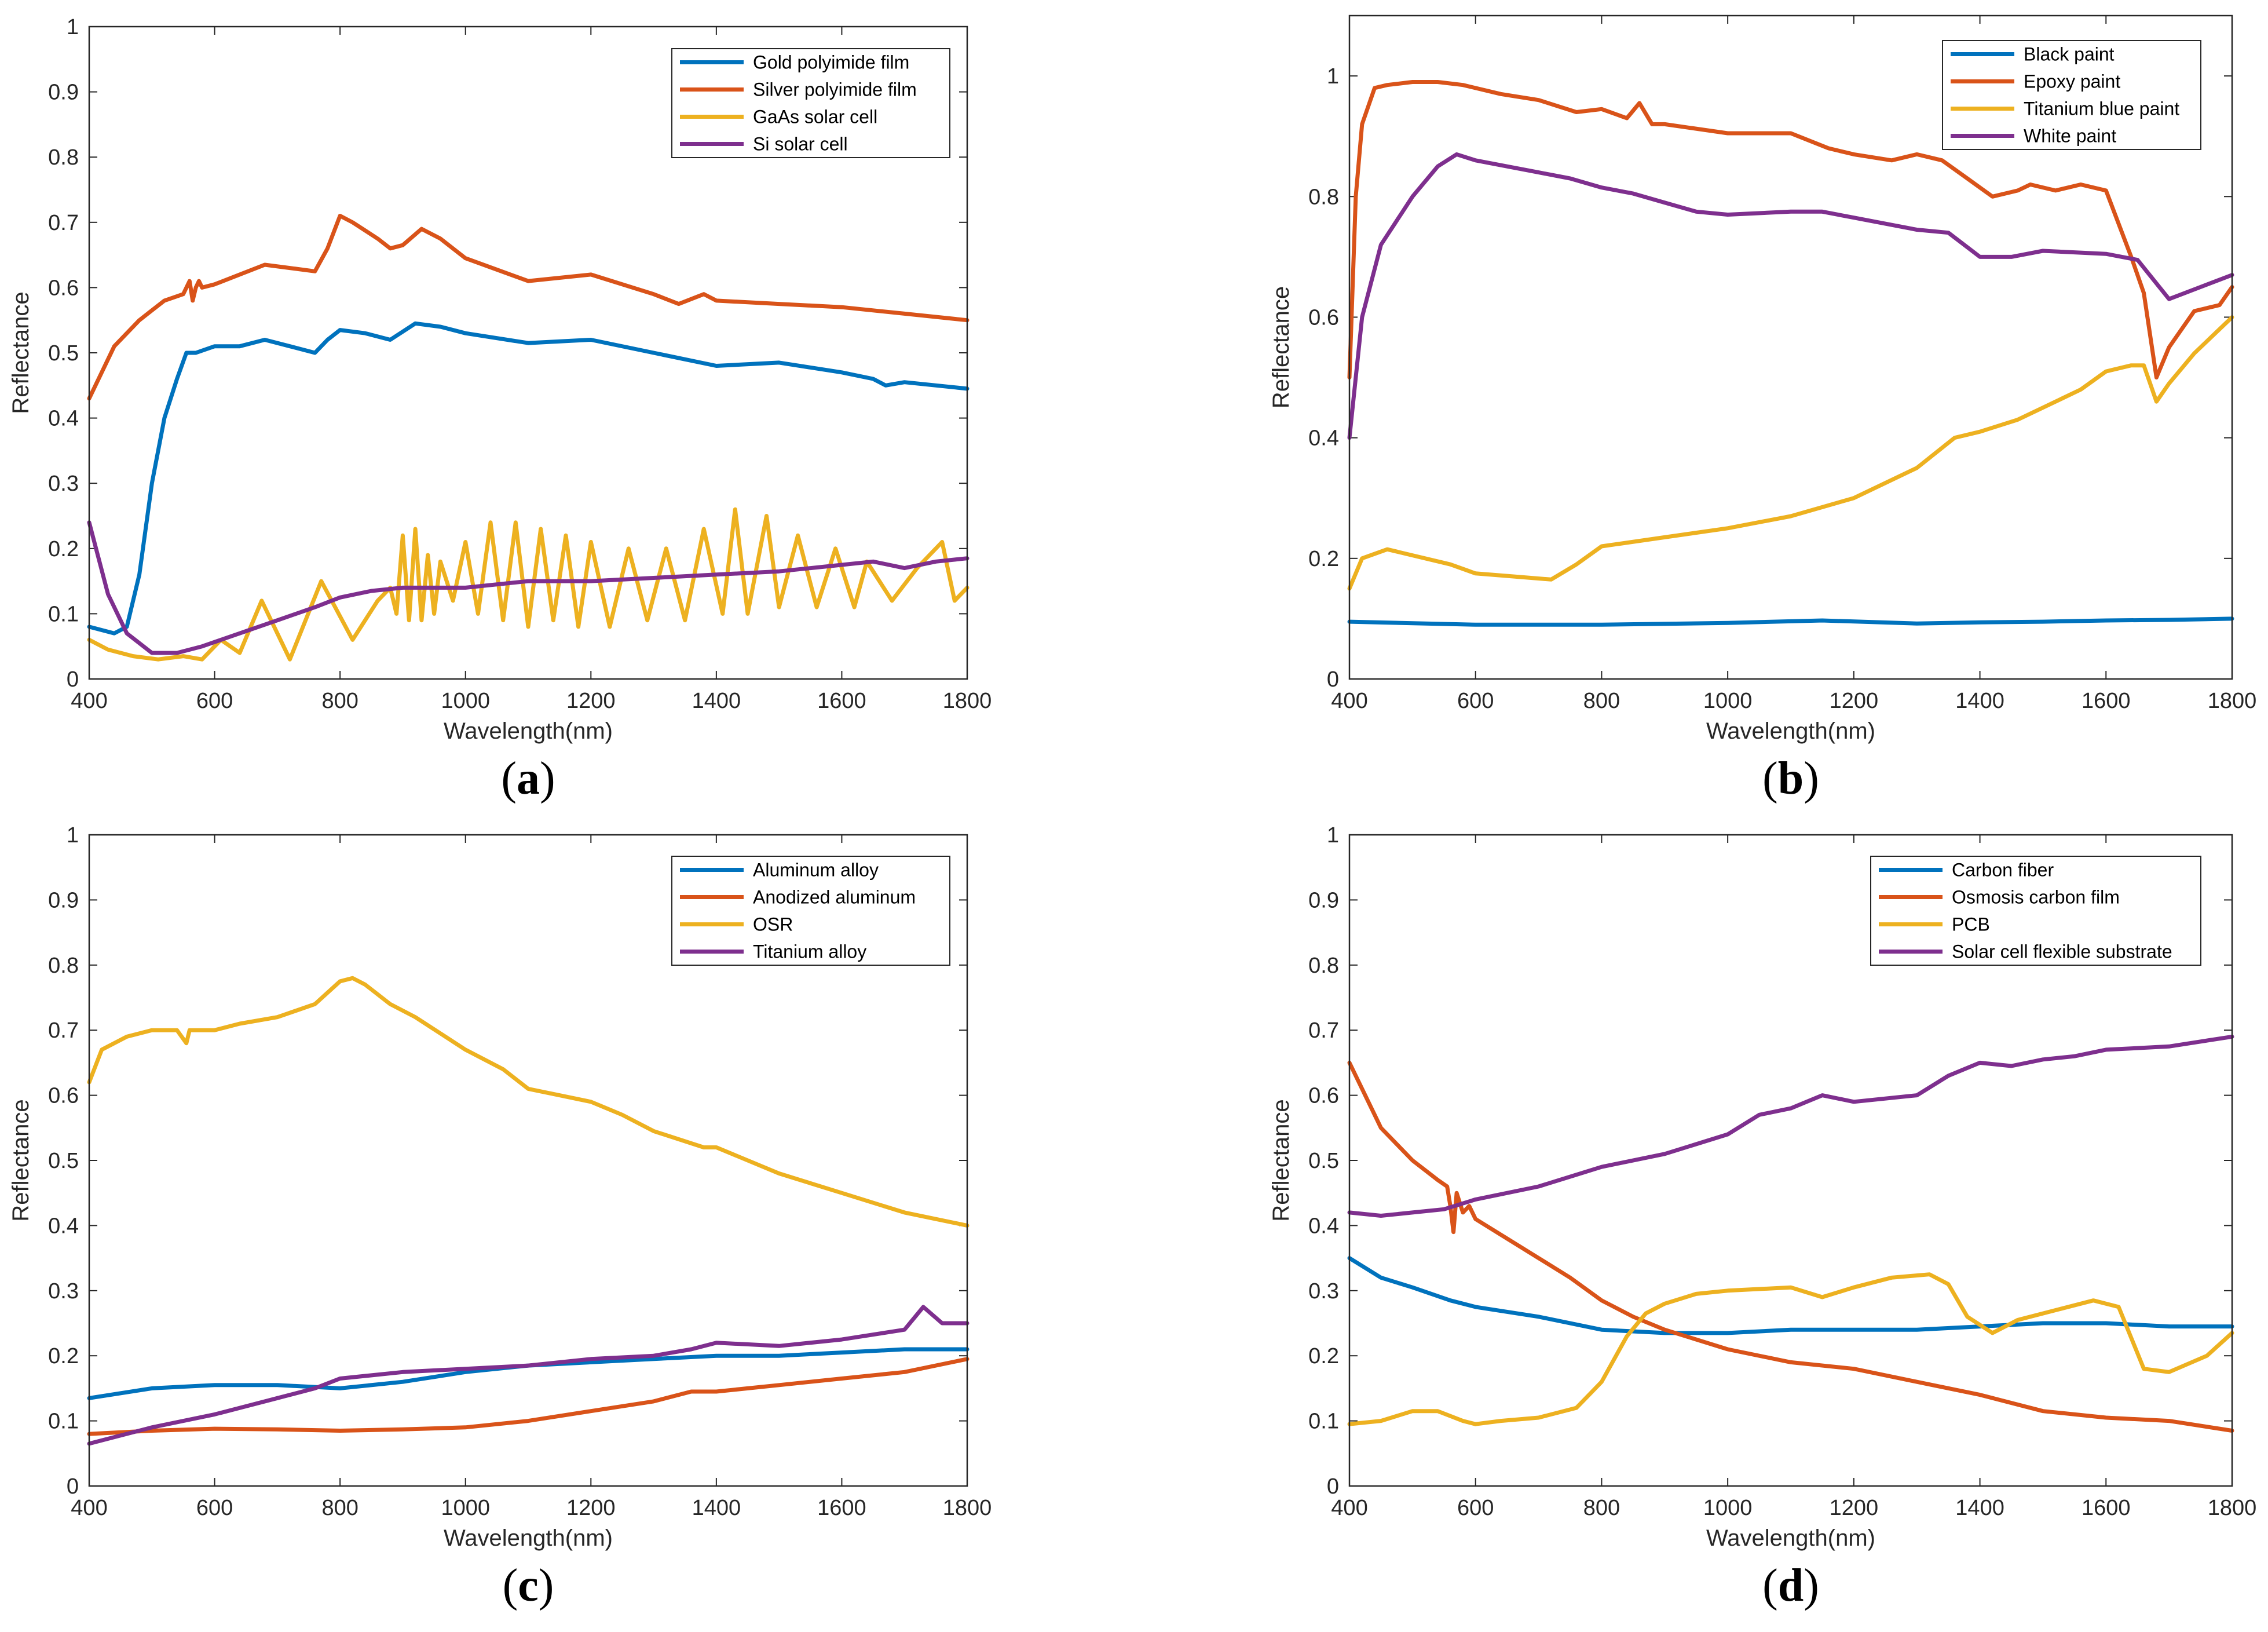  Describe the element at coordinates (528, 779) in the screenshot. I see `panel-label: (a)` at that location.